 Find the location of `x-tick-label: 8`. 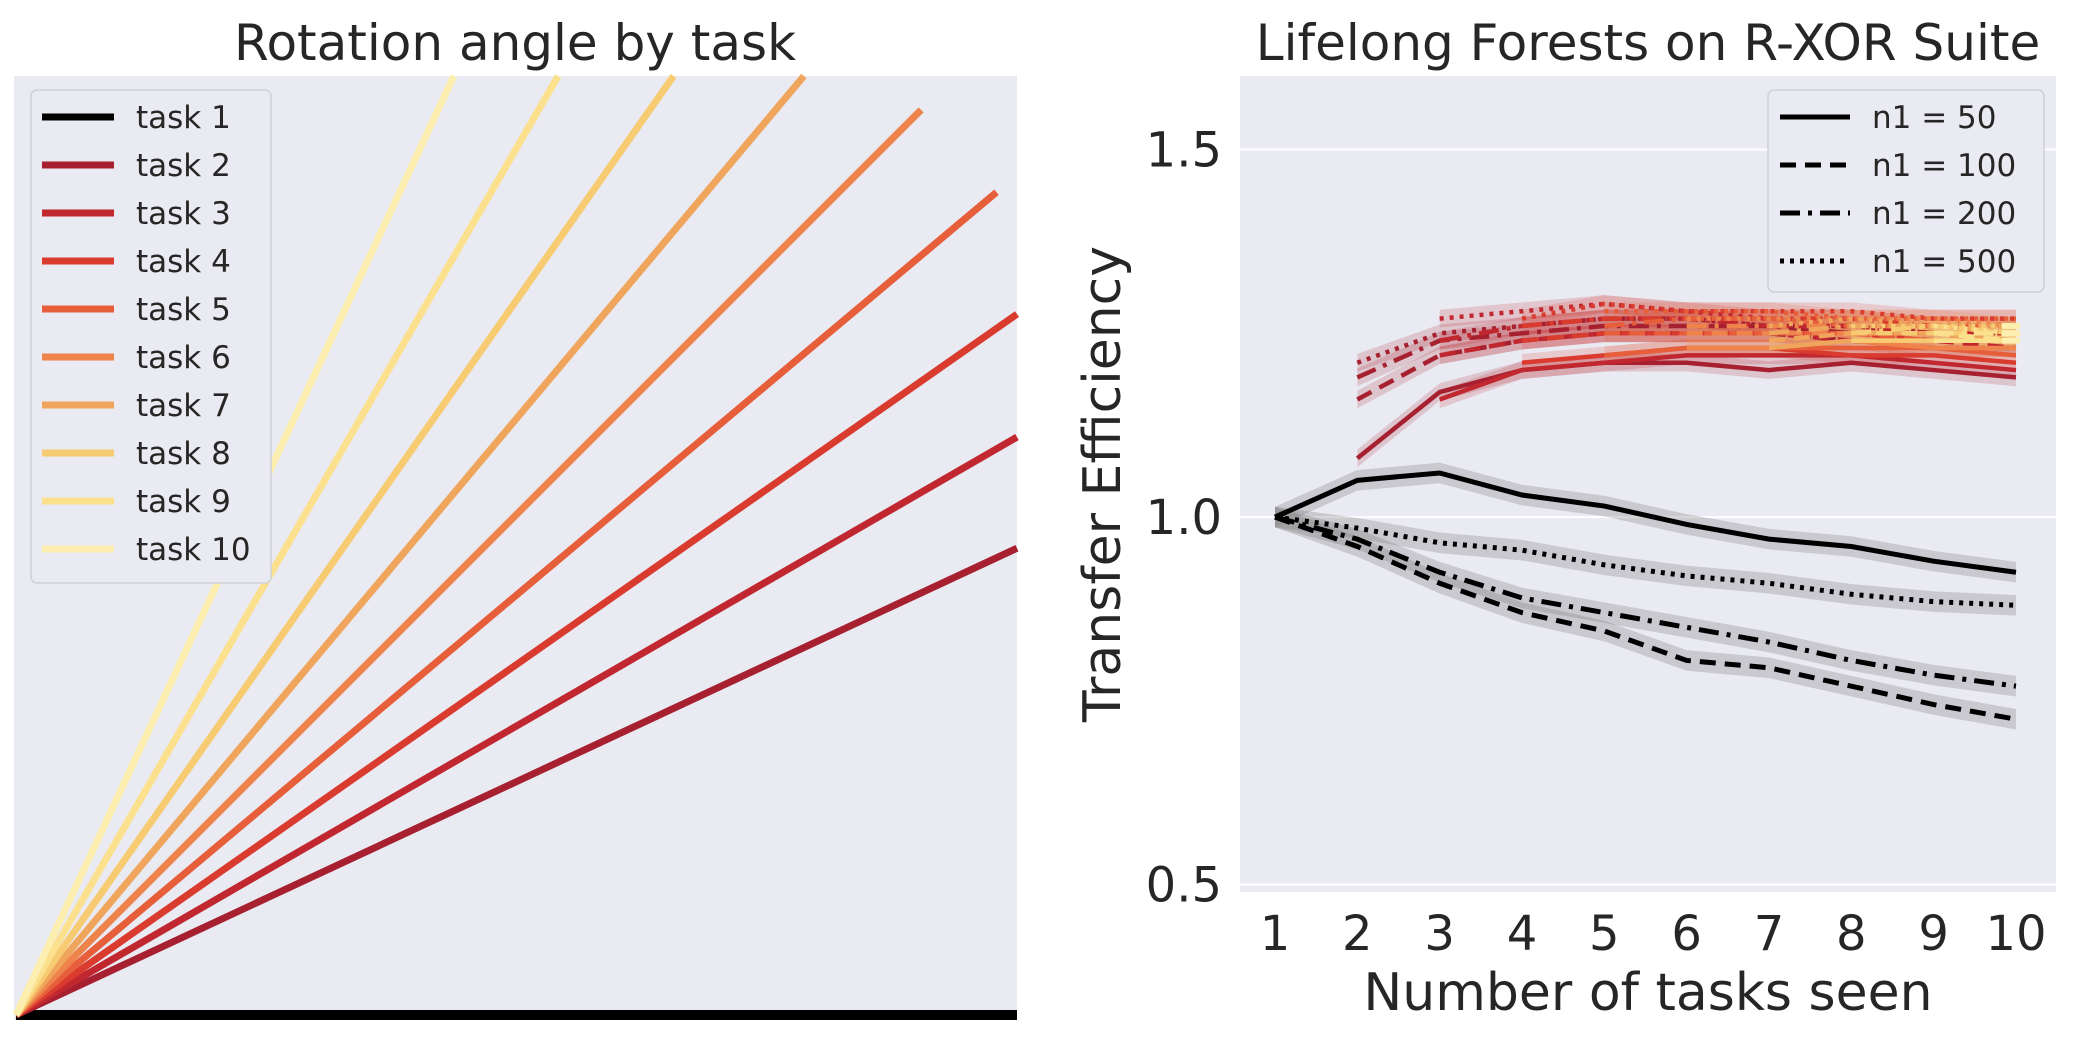

x-tick-label: 8 is located at coordinates (1851, 934).